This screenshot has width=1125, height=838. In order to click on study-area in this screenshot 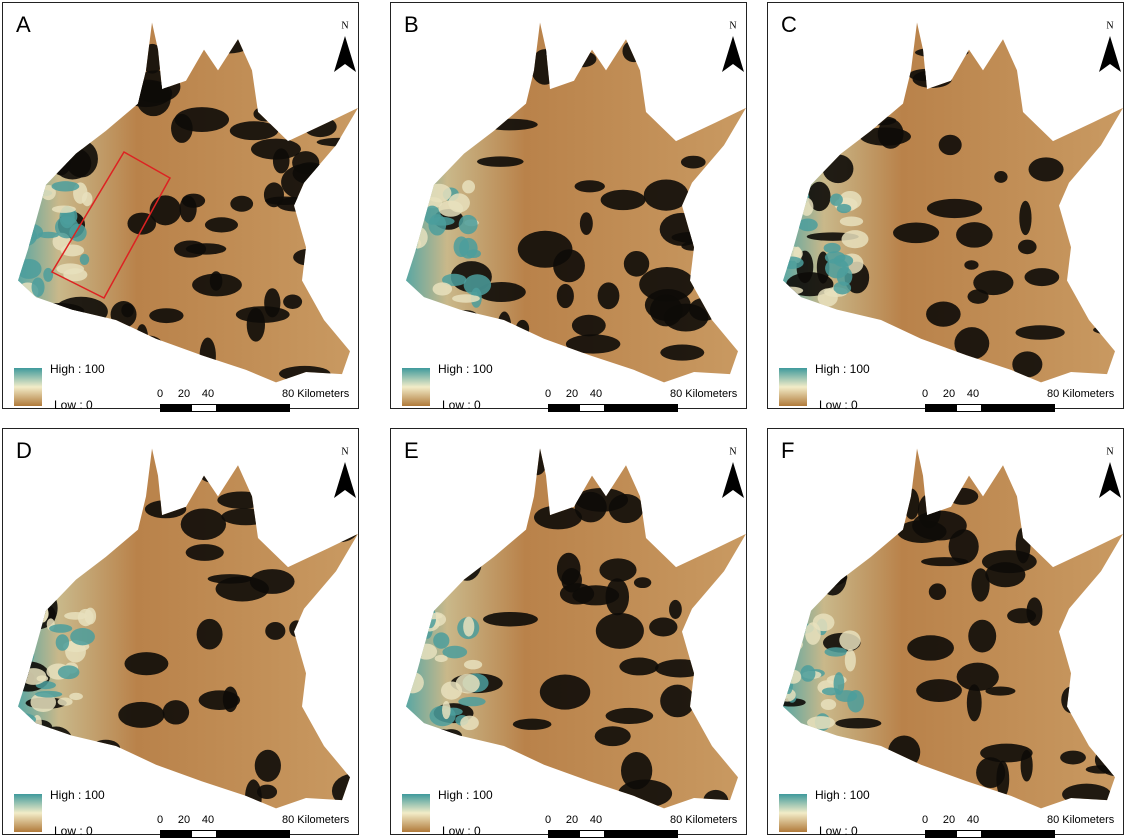, I will do `click(111, 224)`.